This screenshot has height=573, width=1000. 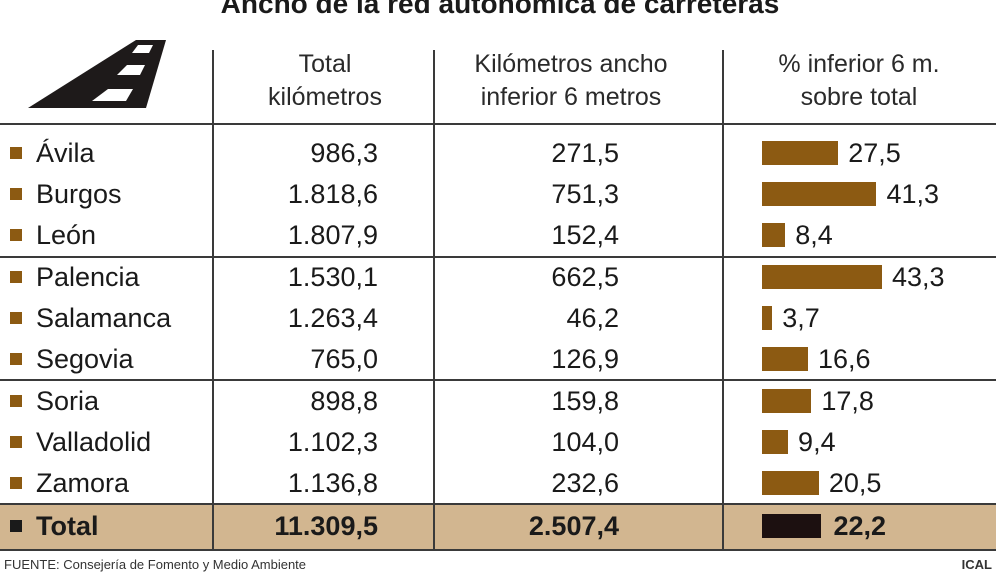 What do you see at coordinates (104, 318) in the screenshot?
I see `province-name: Salamanca` at bounding box center [104, 318].